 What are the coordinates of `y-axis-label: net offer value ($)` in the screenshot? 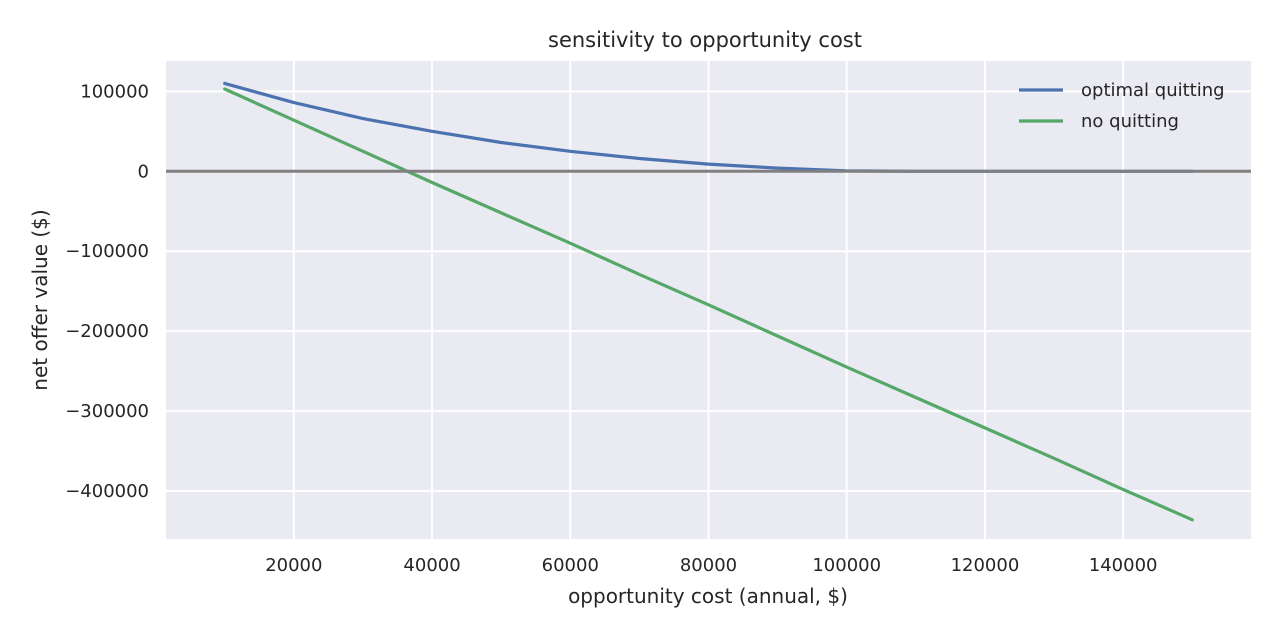 It's located at (40, 299).